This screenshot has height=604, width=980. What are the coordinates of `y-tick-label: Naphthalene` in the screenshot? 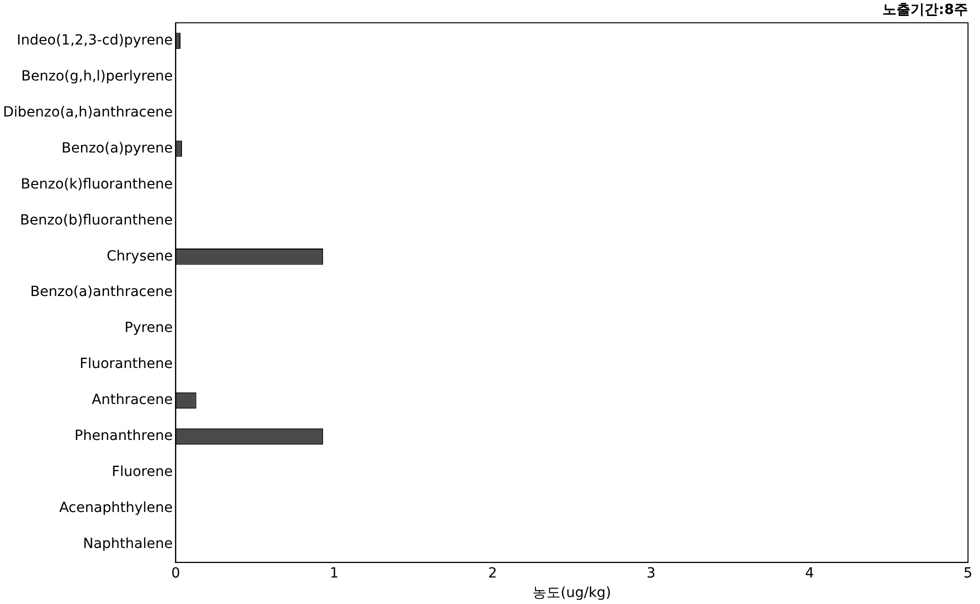 It's located at (127, 544).